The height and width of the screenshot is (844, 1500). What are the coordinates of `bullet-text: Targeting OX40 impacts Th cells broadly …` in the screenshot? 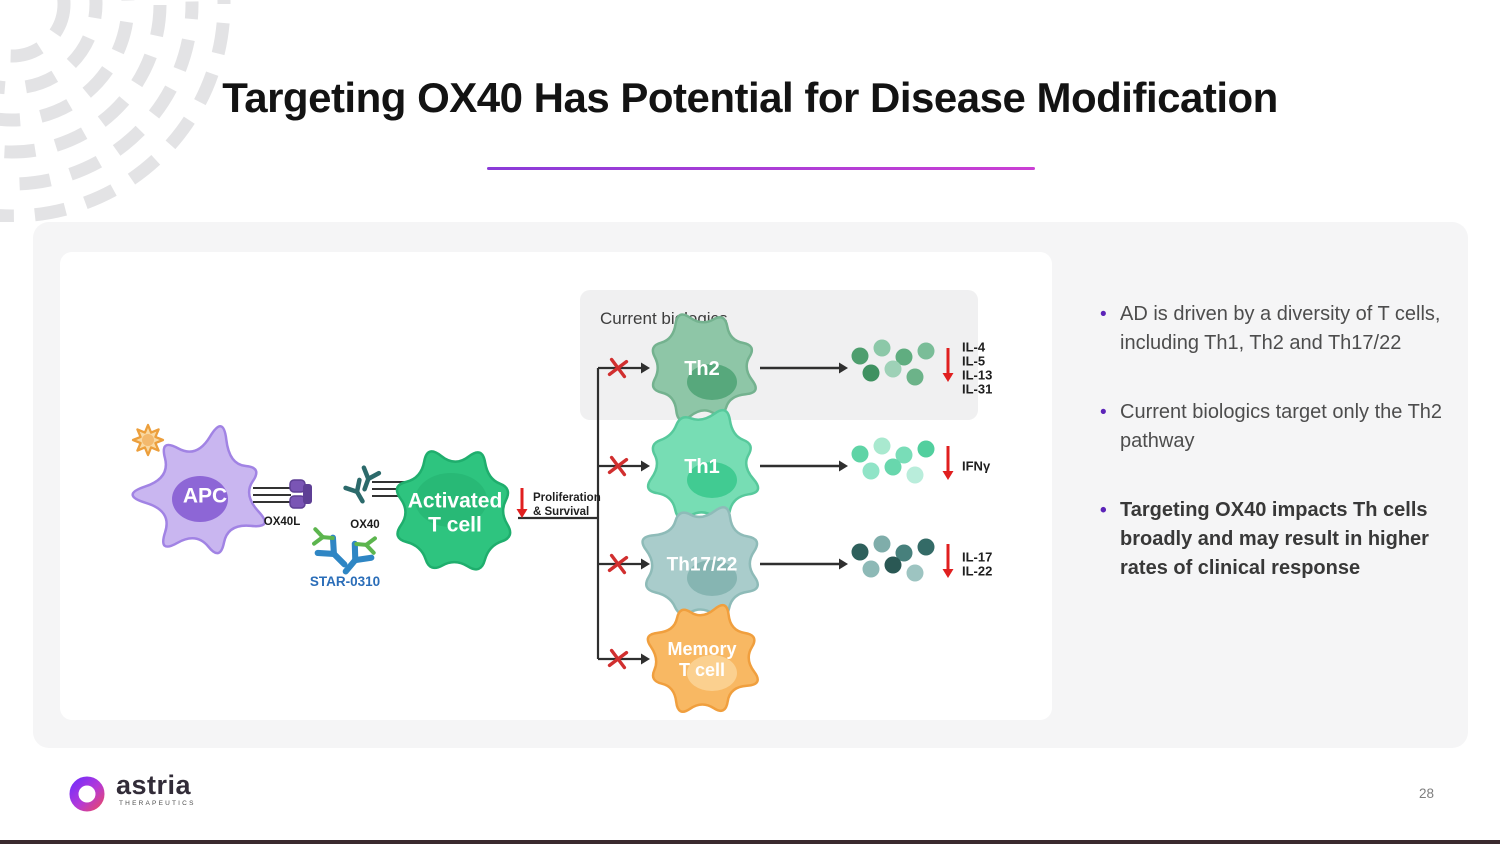 It's located at (1274, 539).